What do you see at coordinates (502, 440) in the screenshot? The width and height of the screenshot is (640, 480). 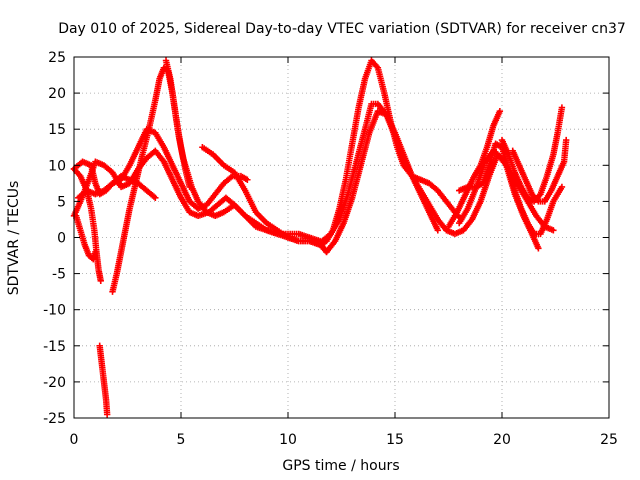 I see `x-tick-label: 20` at bounding box center [502, 440].